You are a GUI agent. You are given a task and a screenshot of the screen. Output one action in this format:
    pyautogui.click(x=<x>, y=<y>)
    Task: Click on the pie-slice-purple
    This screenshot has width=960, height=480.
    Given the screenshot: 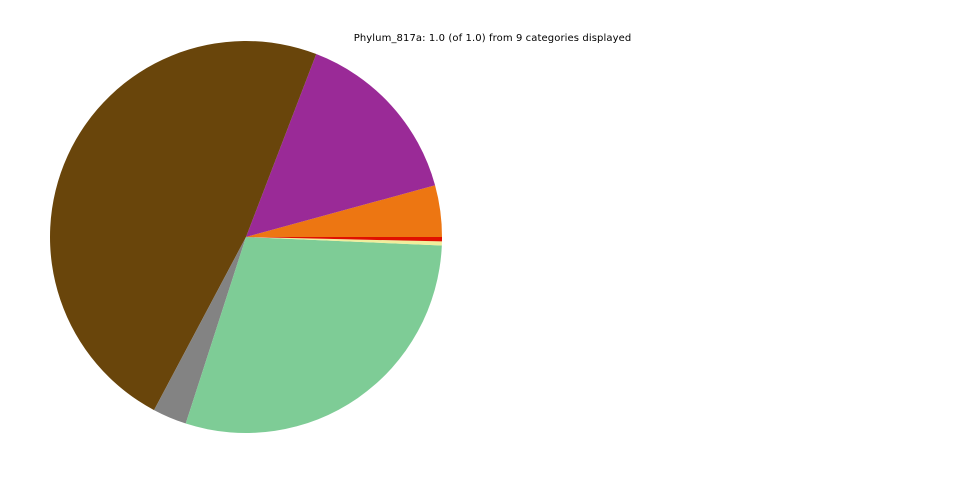 What is the action you would take?
    pyautogui.click(x=341, y=145)
    